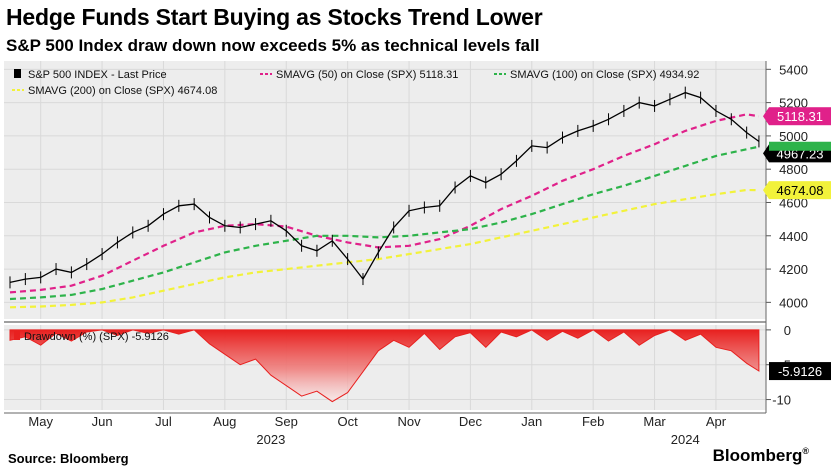  What do you see at coordinates (68, 458) in the screenshot?
I see `source-note: Source: Bloomberg` at bounding box center [68, 458].